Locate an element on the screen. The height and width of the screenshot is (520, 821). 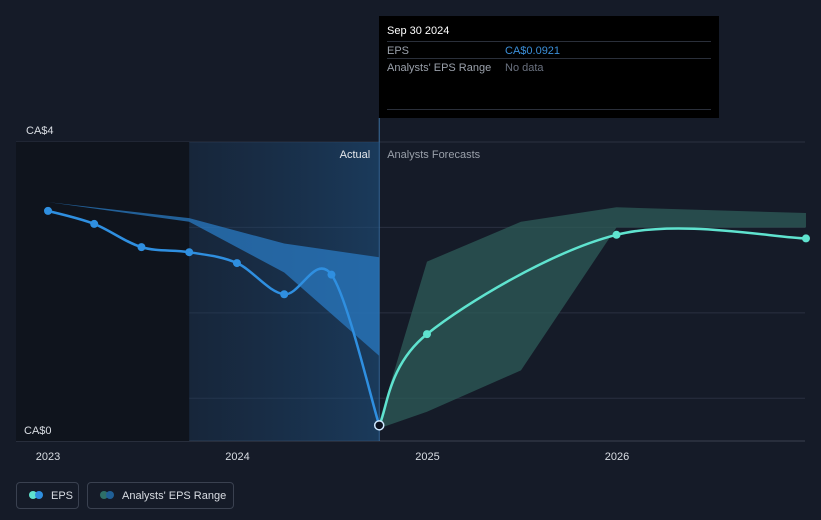
legend-range-button: Analysts' EPS Range is located at coordinates (160, 495).